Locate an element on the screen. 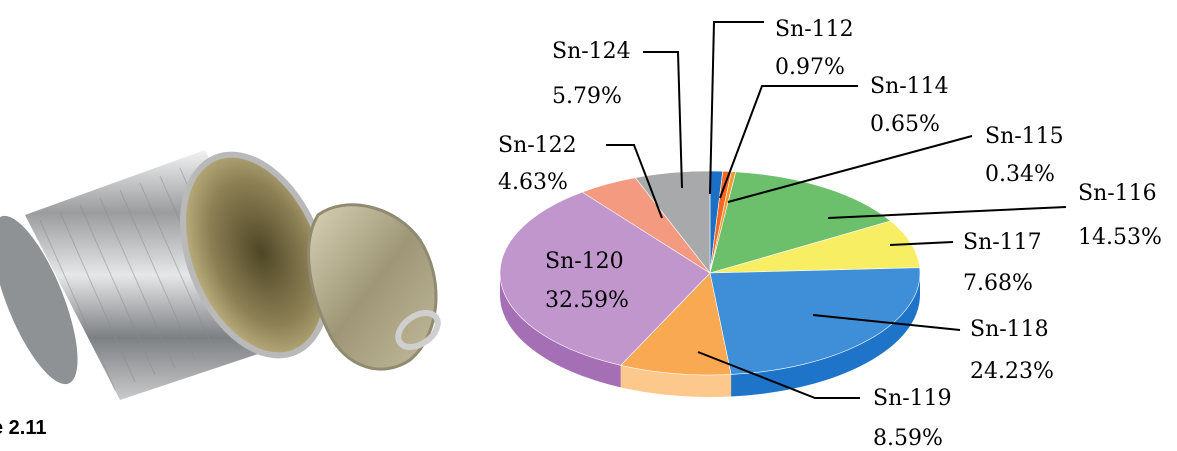 The width and height of the screenshot is (1177, 451). slice-label-sn-116: Sn-116 is located at coordinates (1117, 193).